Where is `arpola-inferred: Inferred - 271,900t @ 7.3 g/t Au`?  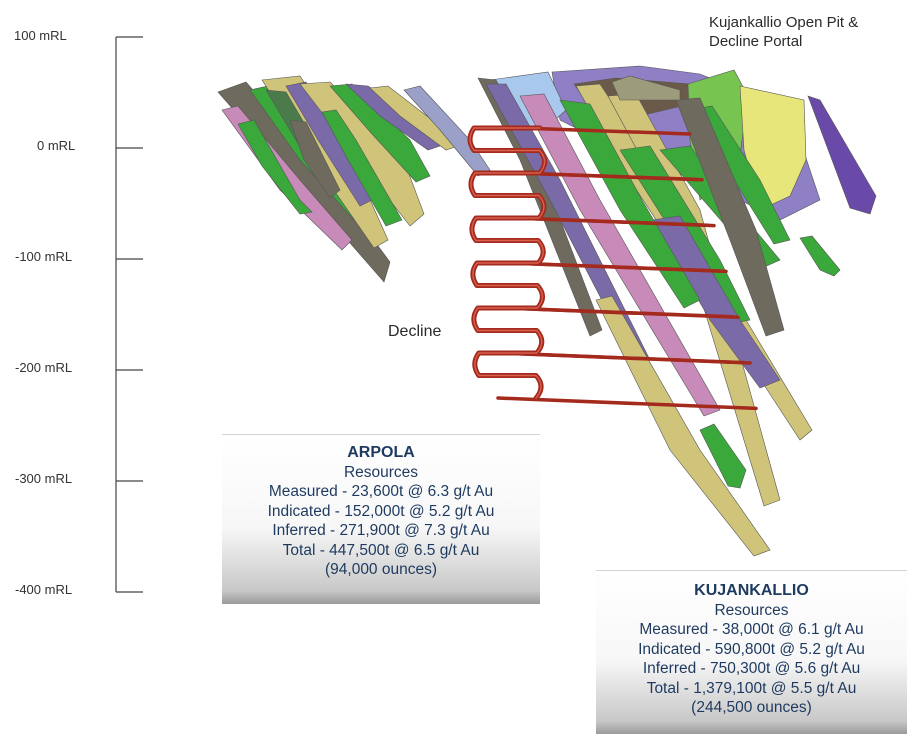 arpola-inferred: Inferred - 271,900t @ 7.3 g/t Au is located at coordinates (381, 530).